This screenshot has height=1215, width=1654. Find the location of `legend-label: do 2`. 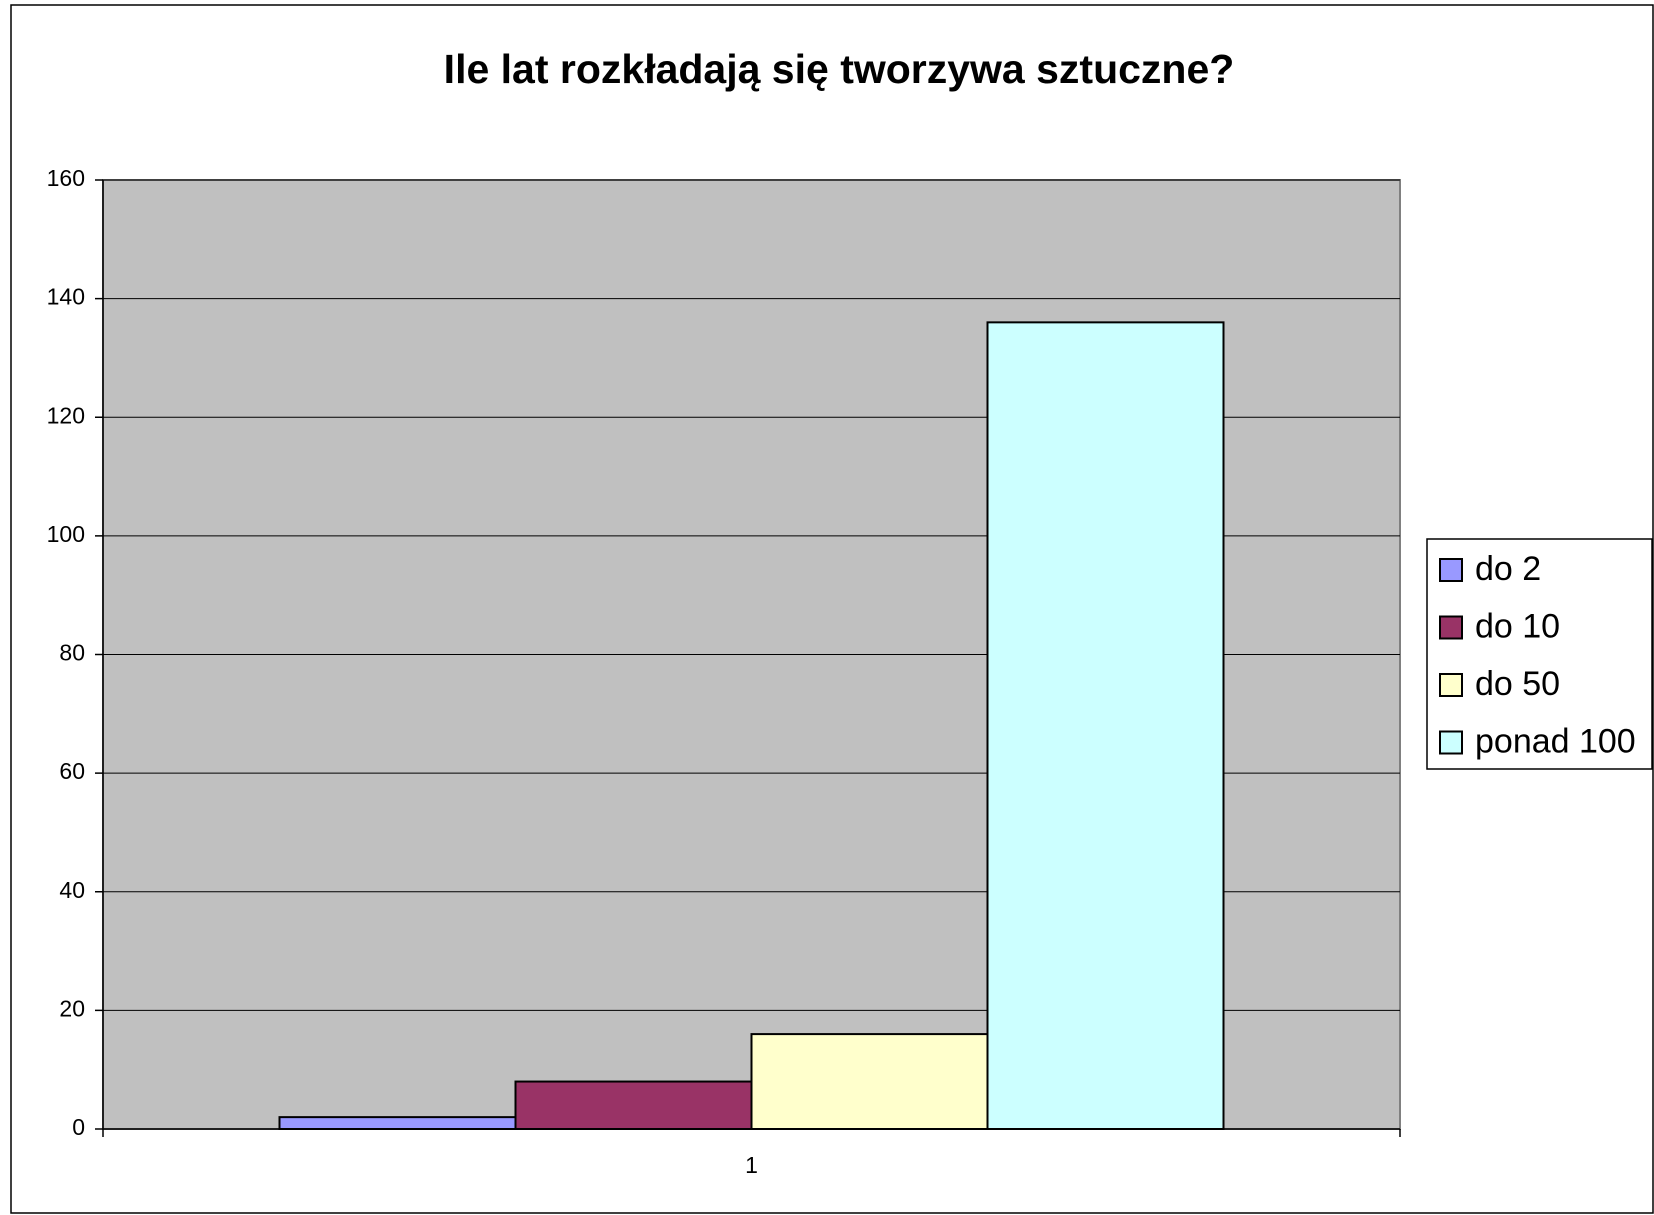

legend-label: do 2 is located at coordinates (1508, 569).